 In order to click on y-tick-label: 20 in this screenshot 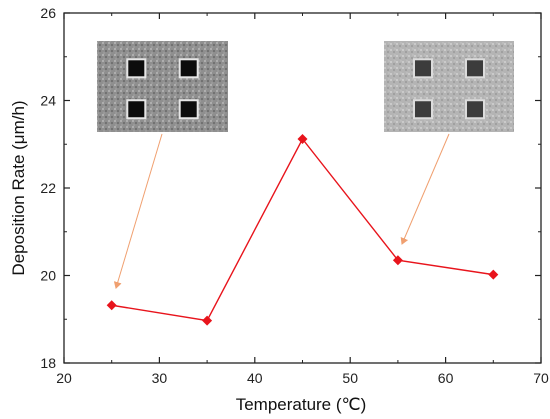, I will do `click(48, 276)`.